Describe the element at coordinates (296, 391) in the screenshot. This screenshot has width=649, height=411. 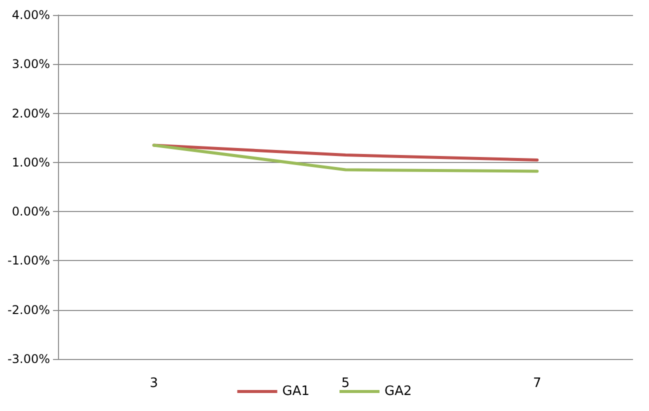
I see `legend-label: GA1` at that location.